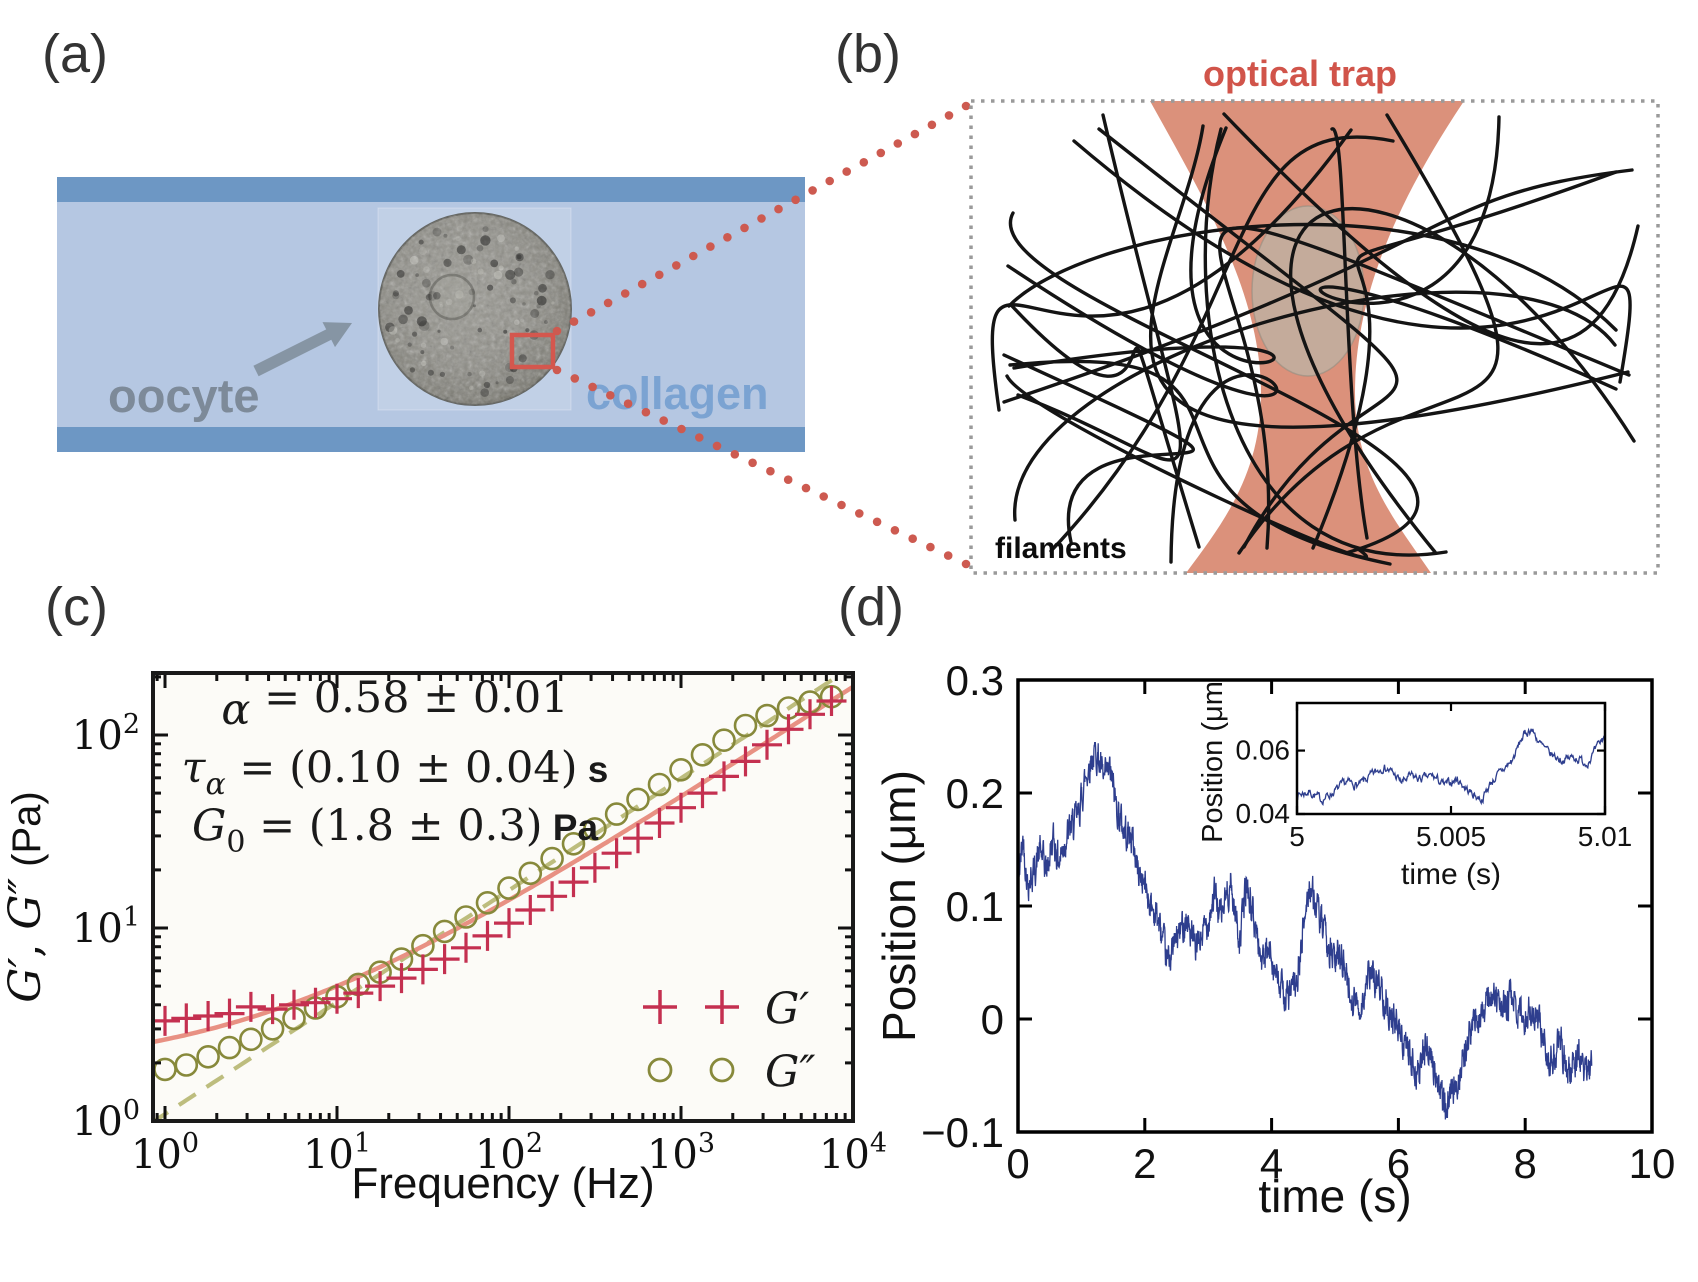 This screenshot has height=1282, width=1698. What do you see at coordinates (853, 1153) in the screenshot?
I see `x-tick-label: 104` at bounding box center [853, 1153].